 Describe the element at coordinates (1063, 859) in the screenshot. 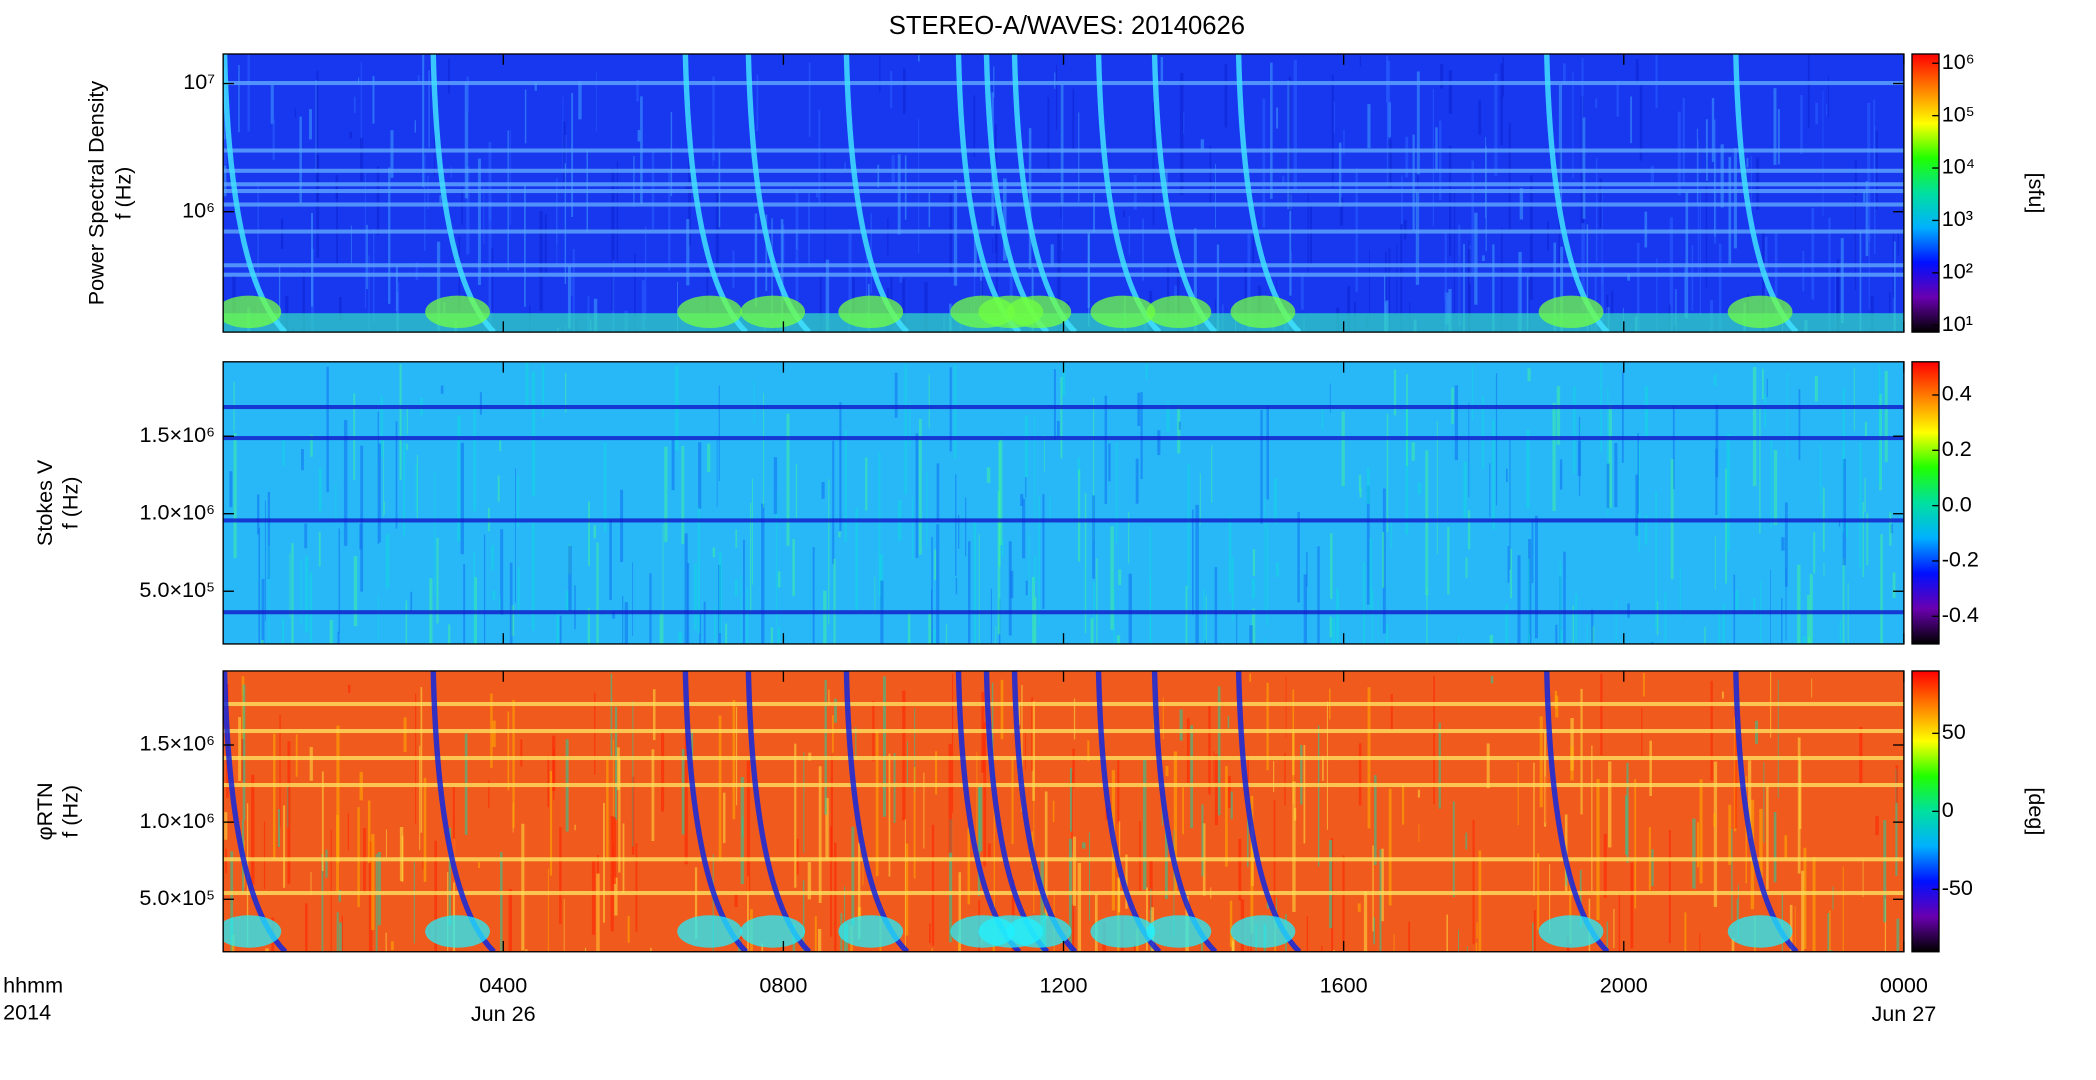

I see `texture-line` at that location.